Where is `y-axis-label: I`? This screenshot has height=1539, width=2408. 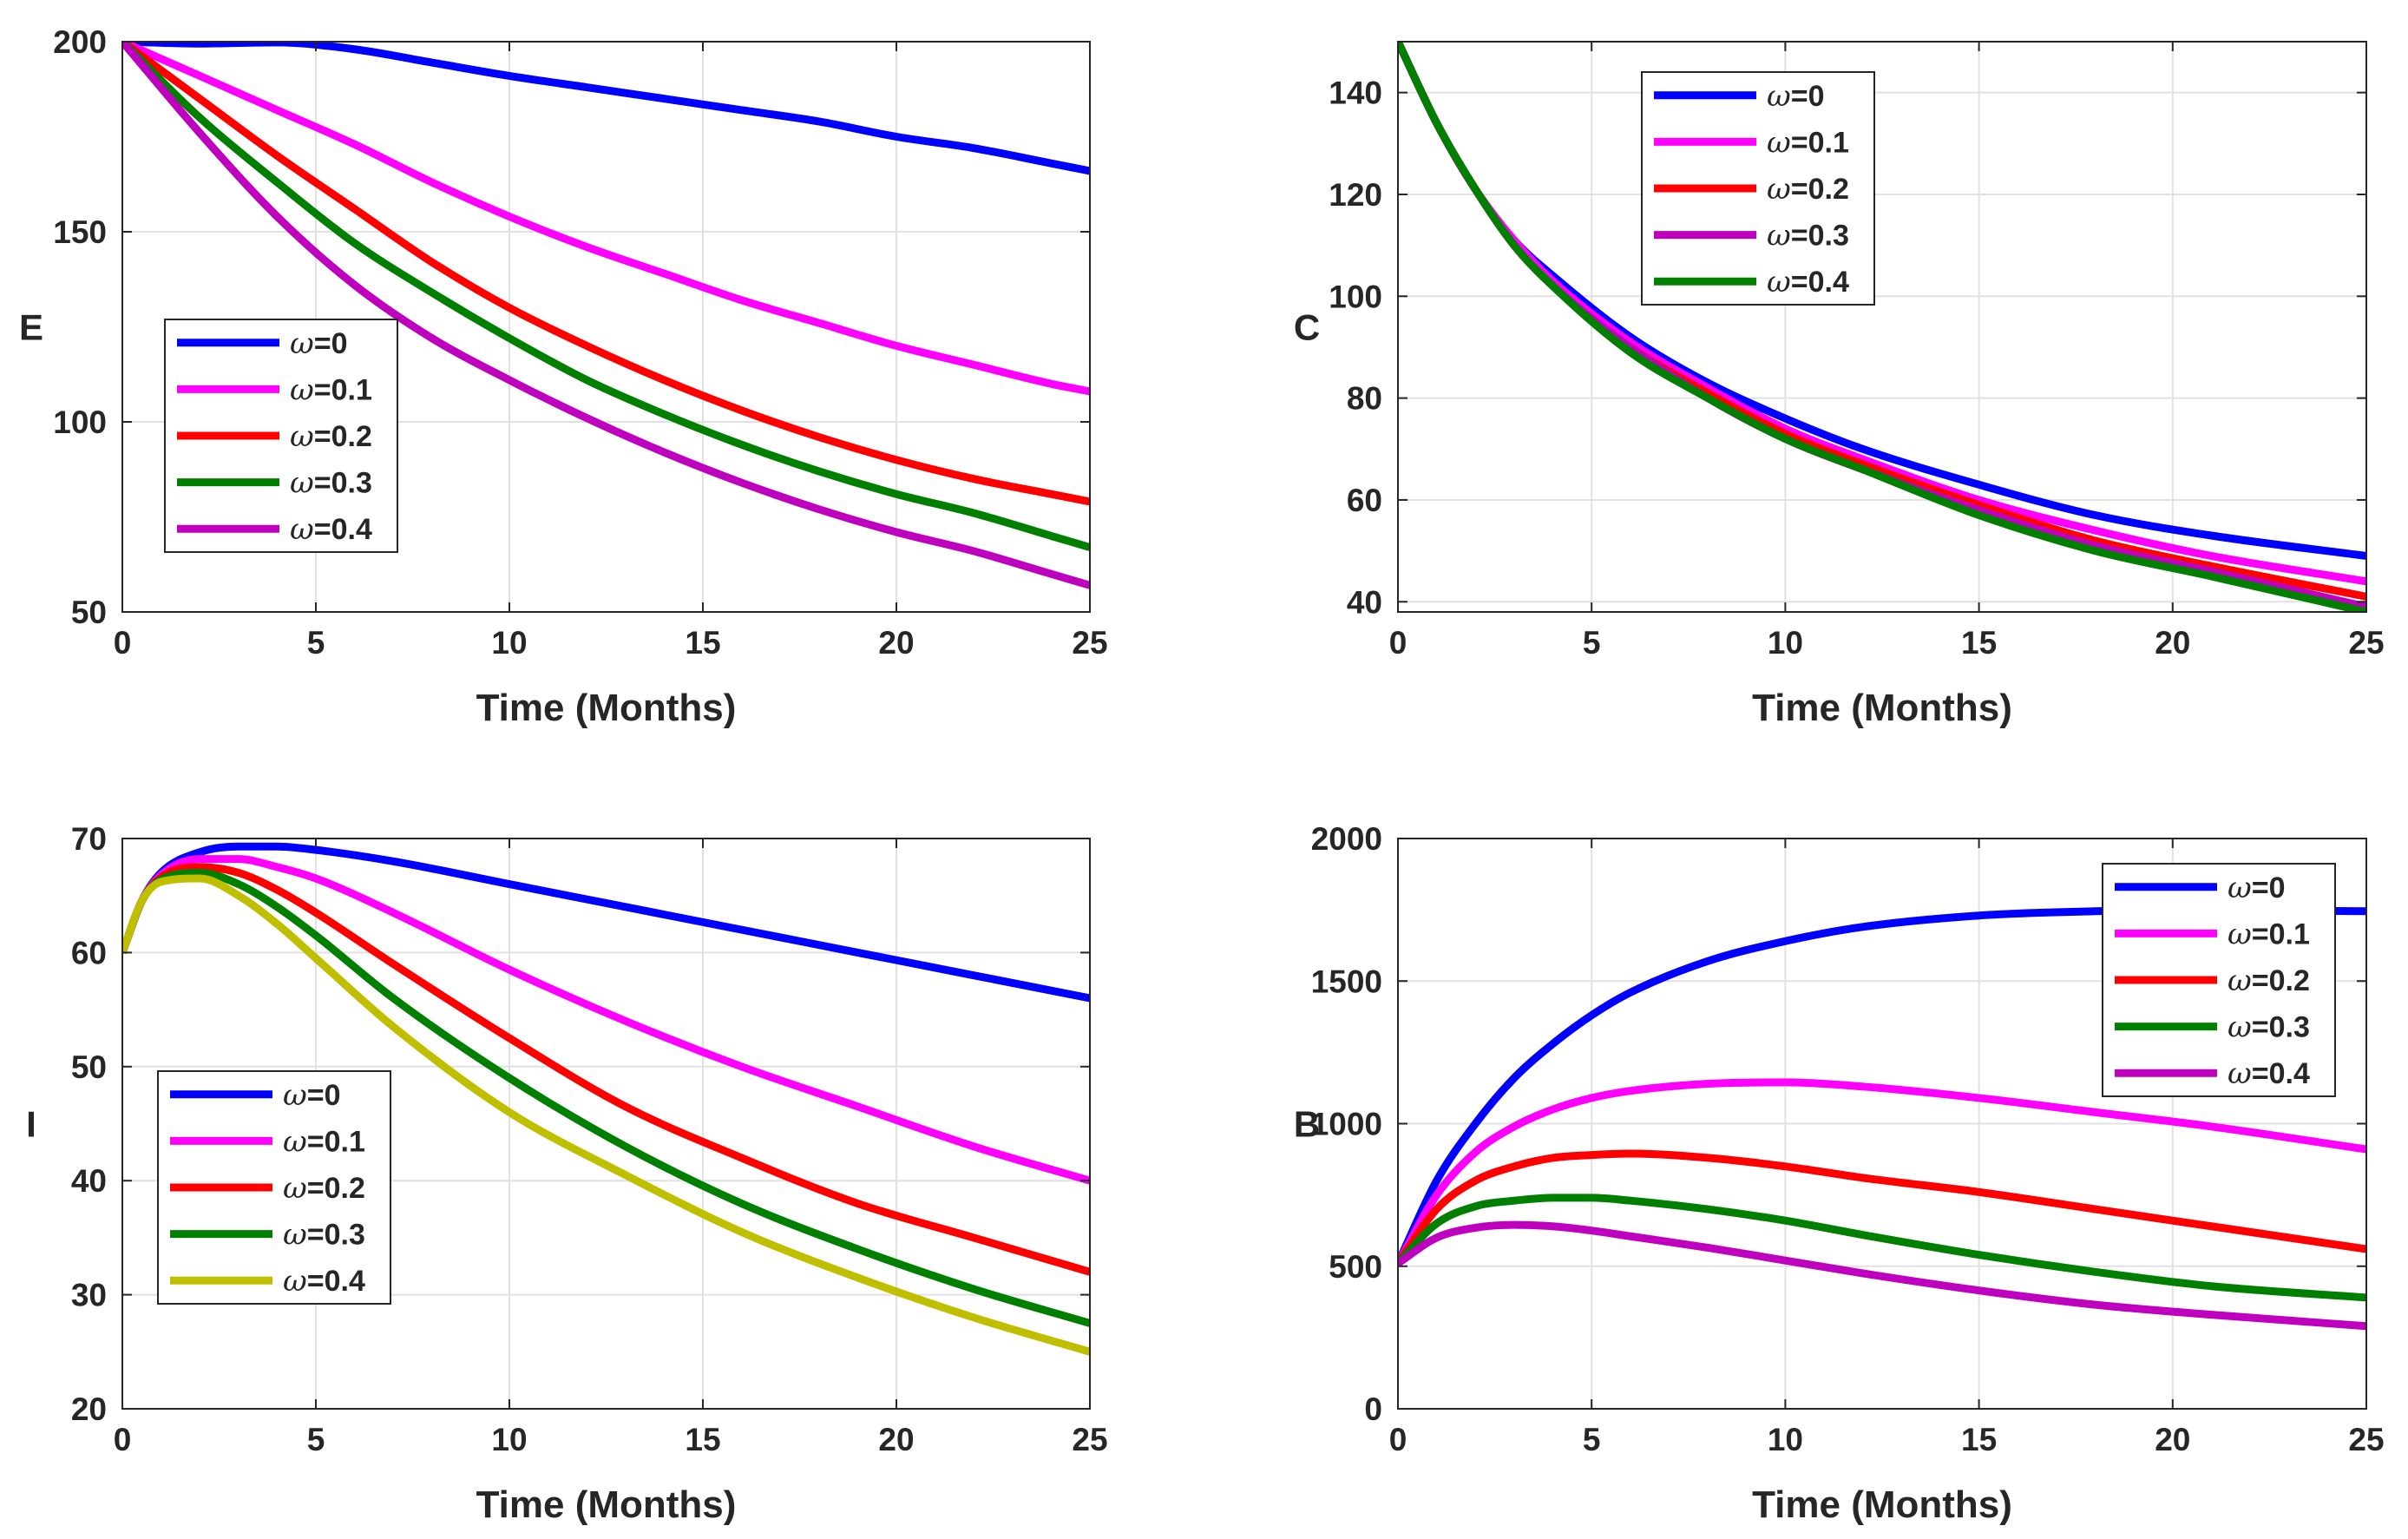 y-axis-label: I is located at coordinates (31, 1125).